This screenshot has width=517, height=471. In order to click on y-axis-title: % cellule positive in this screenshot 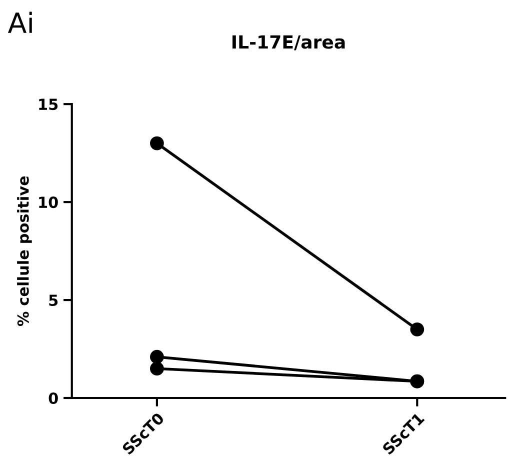, I will do `click(24, 251)`.